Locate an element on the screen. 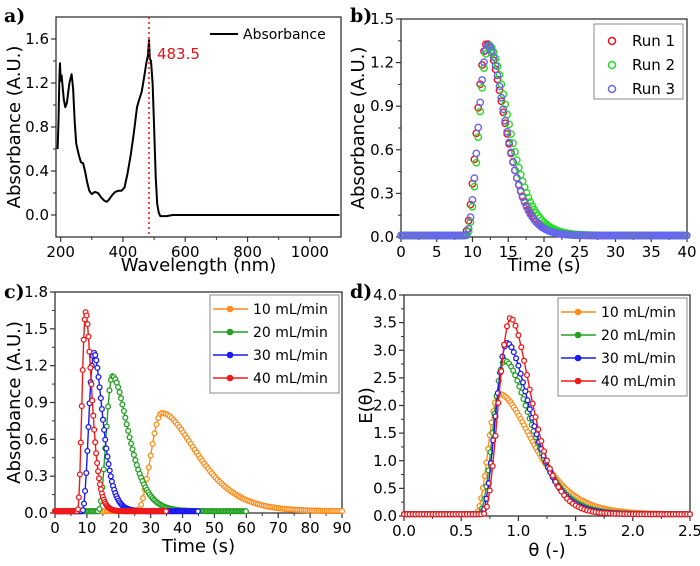 The height and width of the screenshot is (566, 700). series-40-ml-min is located at coordinates (110, 412).